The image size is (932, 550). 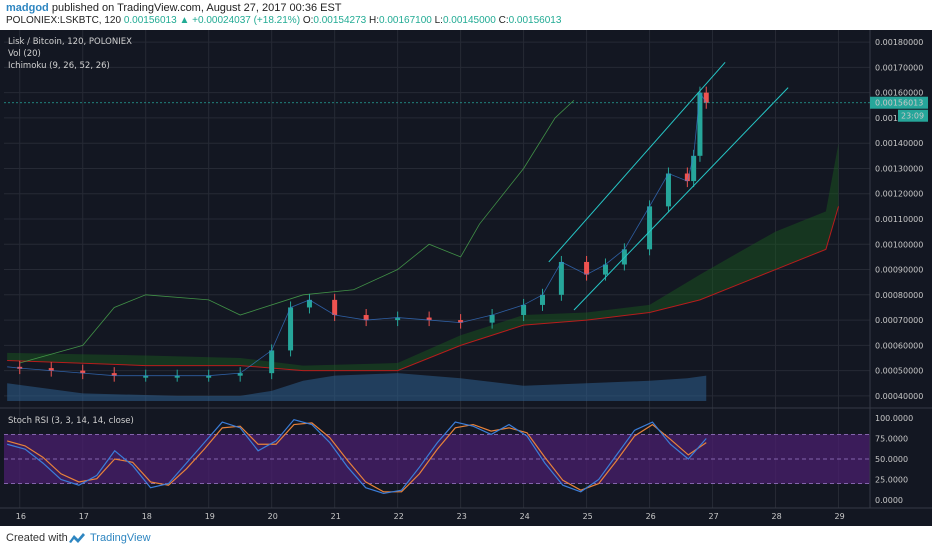 I want to click on y-tick-label: 0.00070000, so click(x=899, y=320).